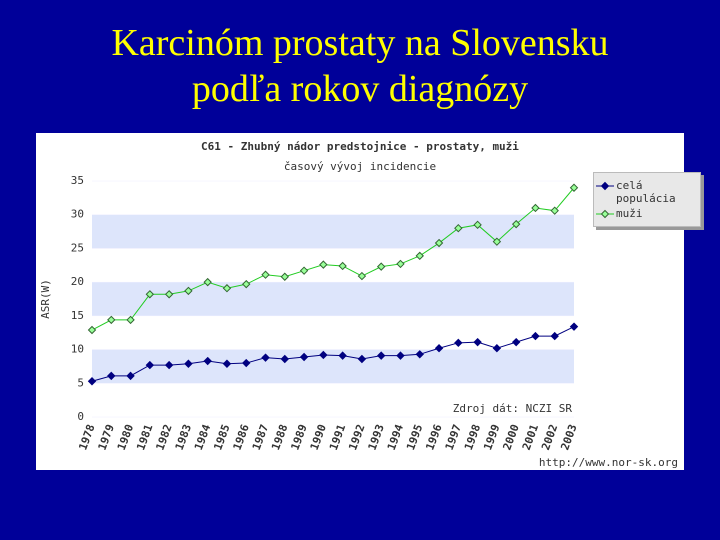  What do you see at coordinates (337, 437) in the screenshot?
I see `x-tick-label: 1991` at bounding box center [337, 437].